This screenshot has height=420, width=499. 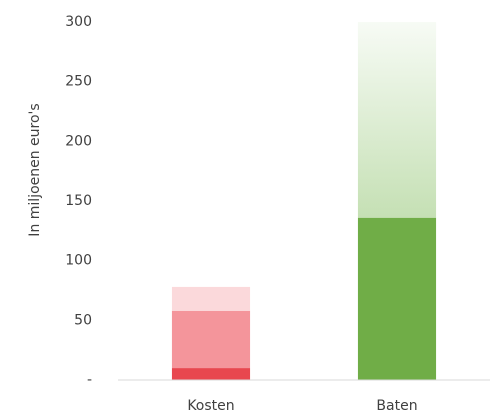 What do you see at coordinates (210, 406) in the screenshot?
I see `x-tick-label: Kosten` at bounding box center [210, 406].